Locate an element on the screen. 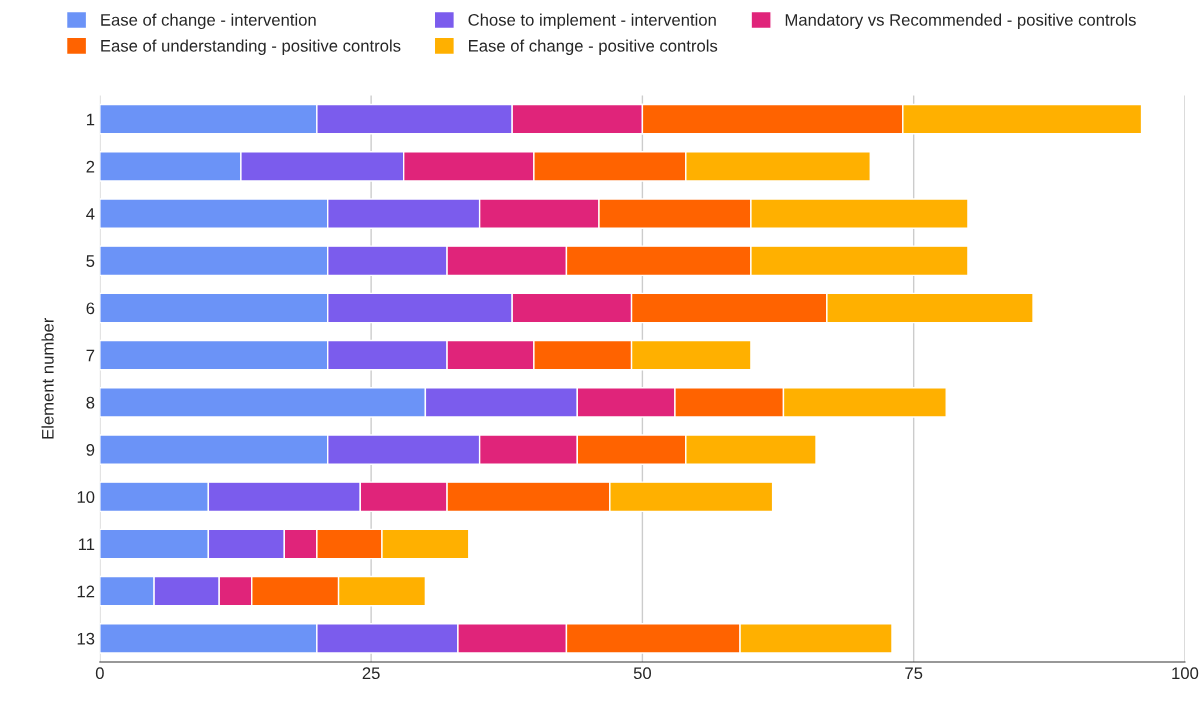 The width and height of the screenshot is (1203, 708). legend-label: Mandatory vs Recommended - positive controls is located at coordinates (960, 21).